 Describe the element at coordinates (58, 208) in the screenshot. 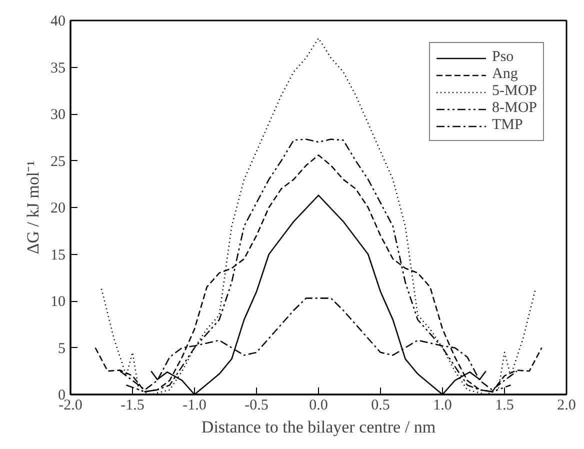

I see `y-tick-label: 20` at that location.